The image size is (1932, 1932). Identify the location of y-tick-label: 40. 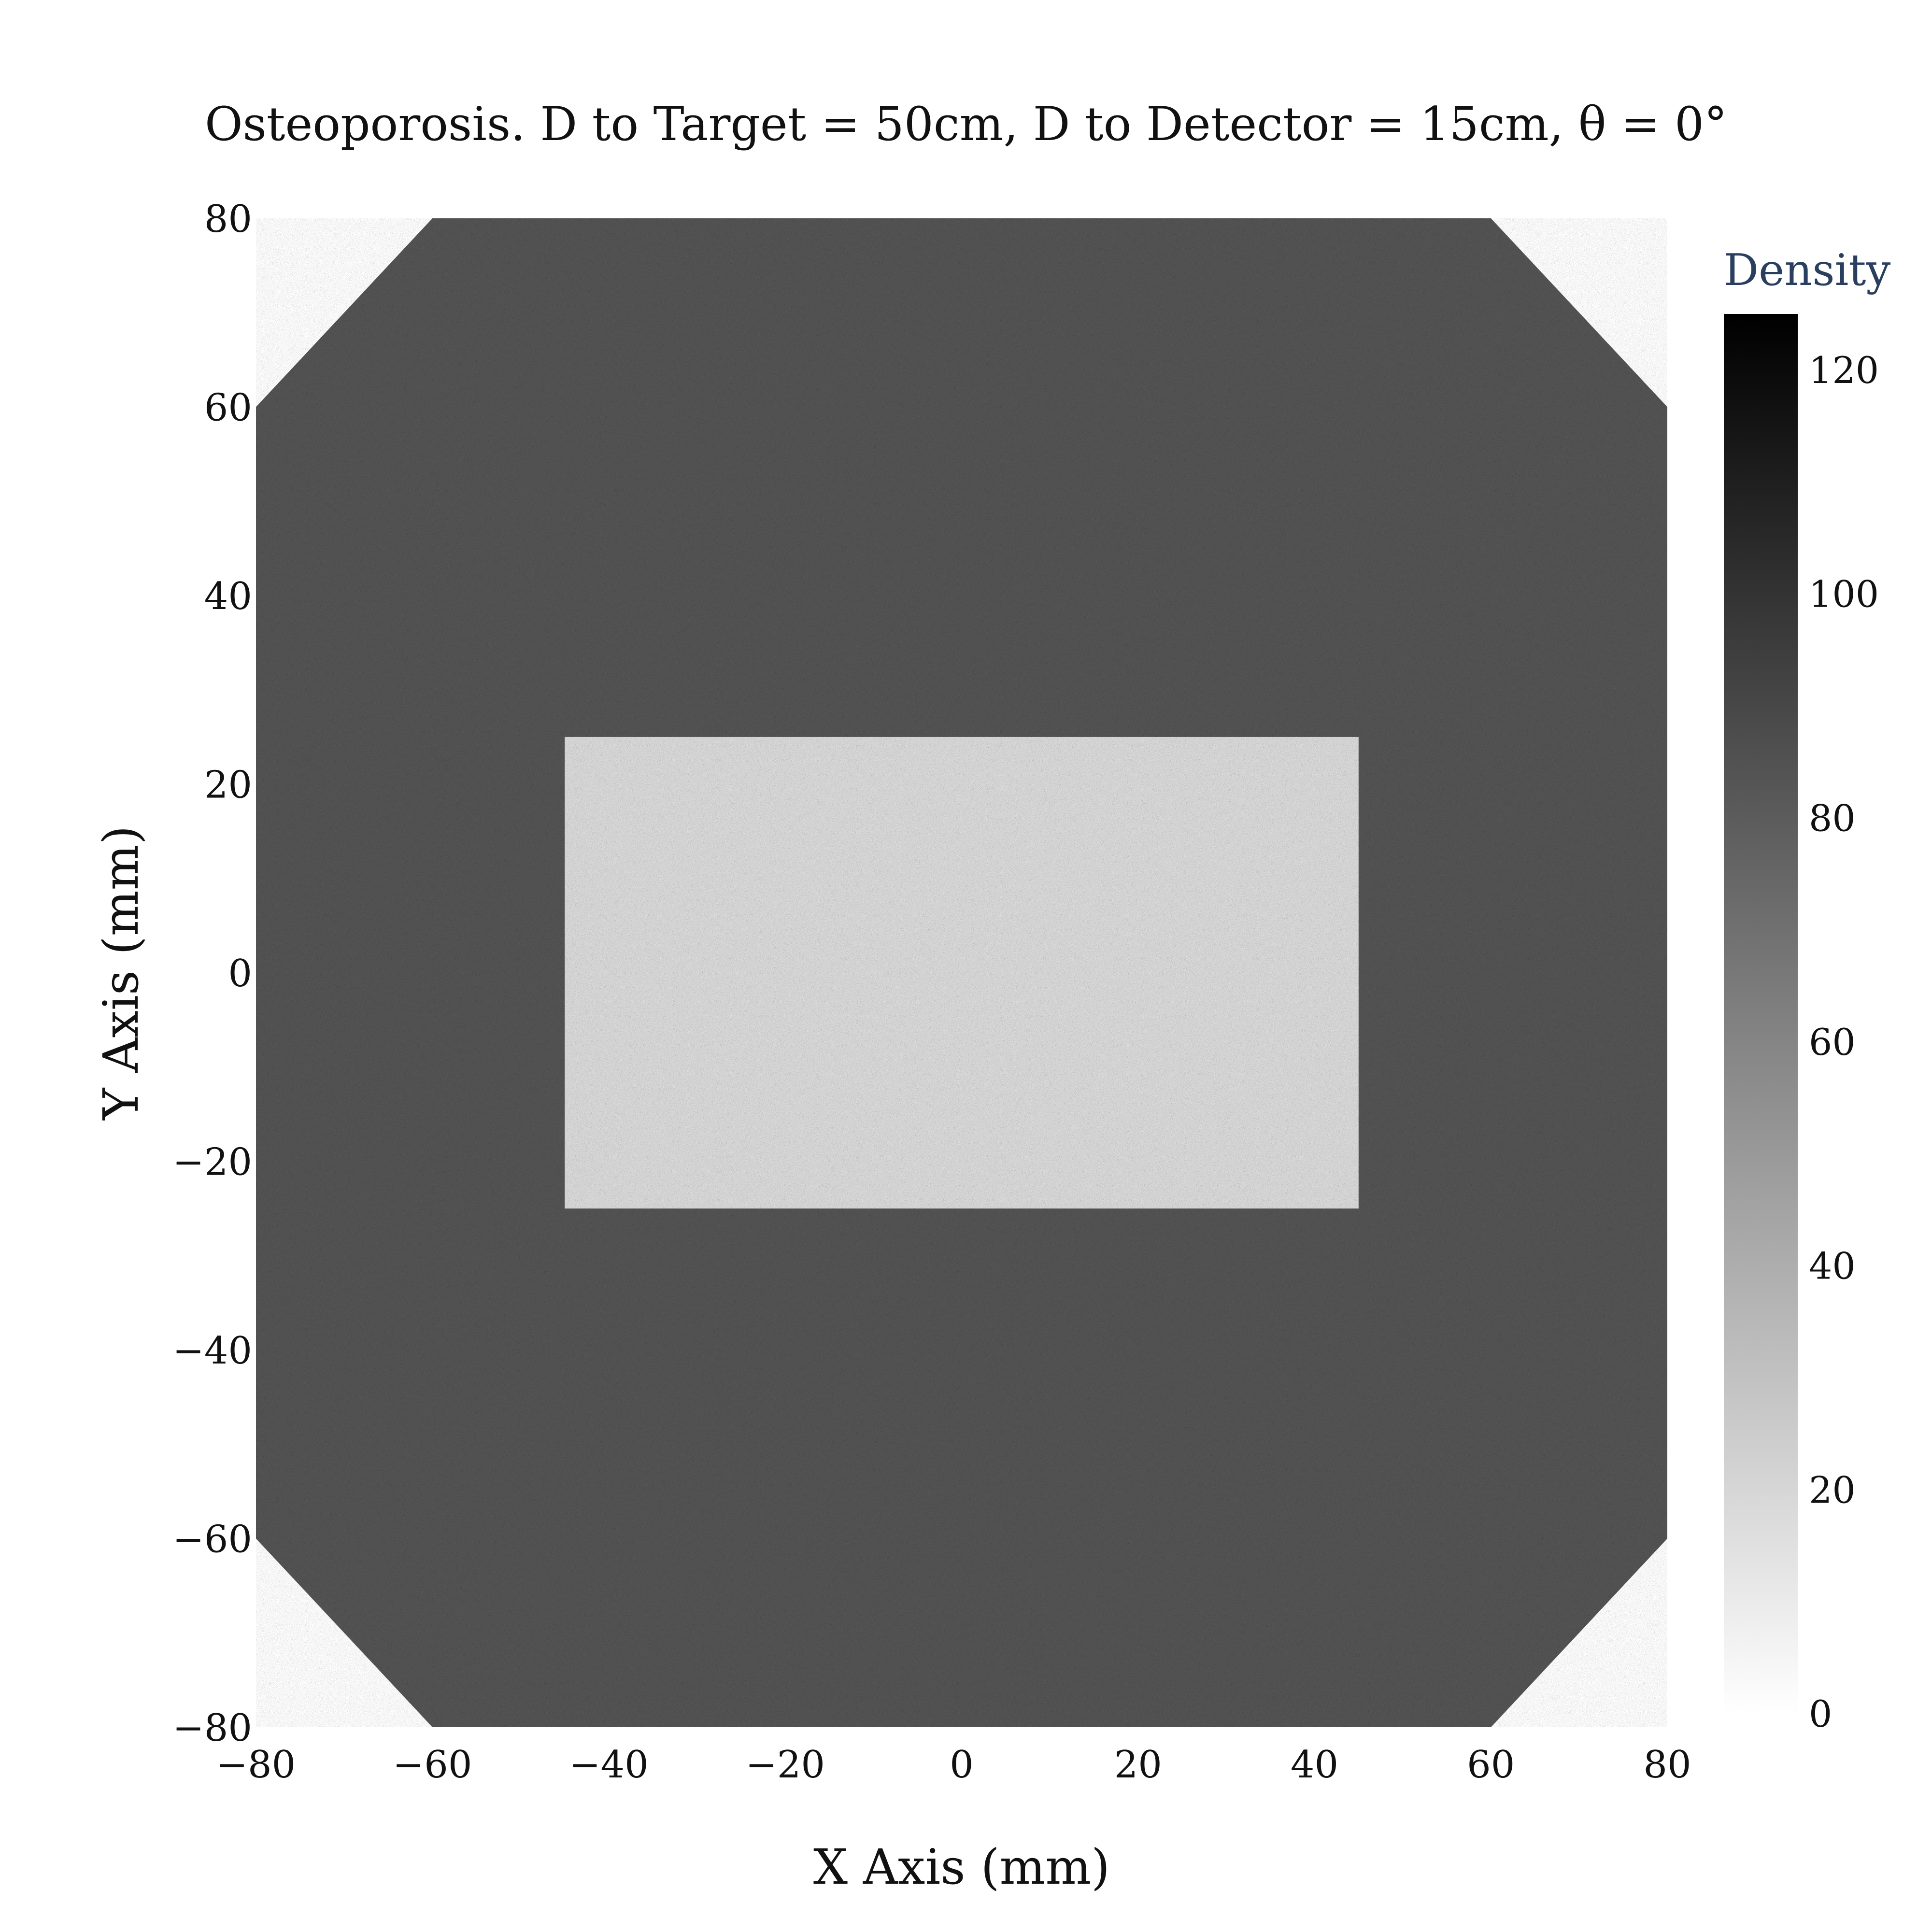
(228, 596).